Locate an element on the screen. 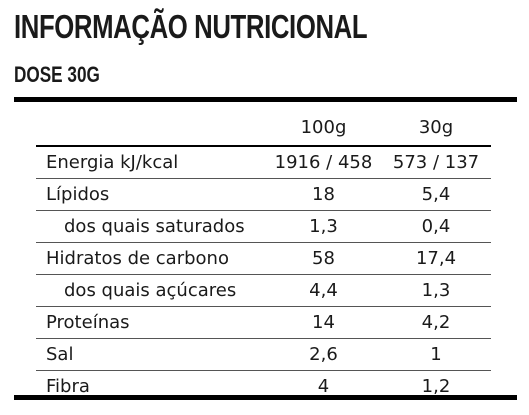 The height and width of the screenshot is (415, 529). cell-100g: 1916 / 458 is located at coordinates (323, 162).